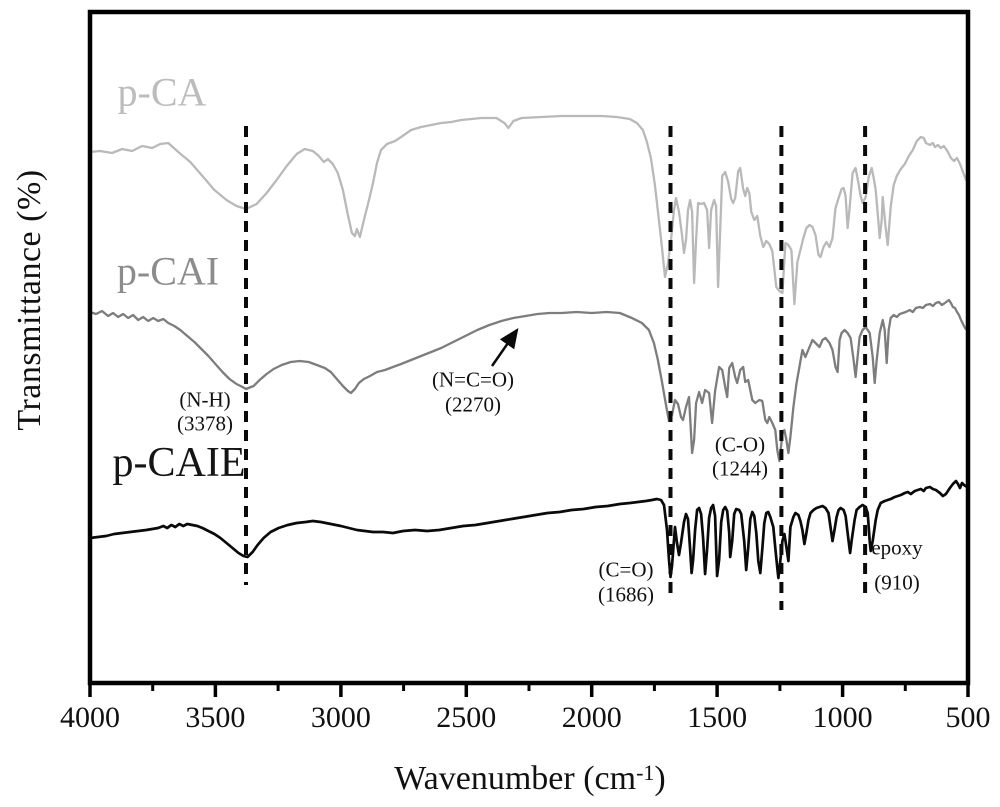 This screenshot has height=807, width=1000. I want to click on annotation-epoxy-line1: epoxy, so click(897, 547).